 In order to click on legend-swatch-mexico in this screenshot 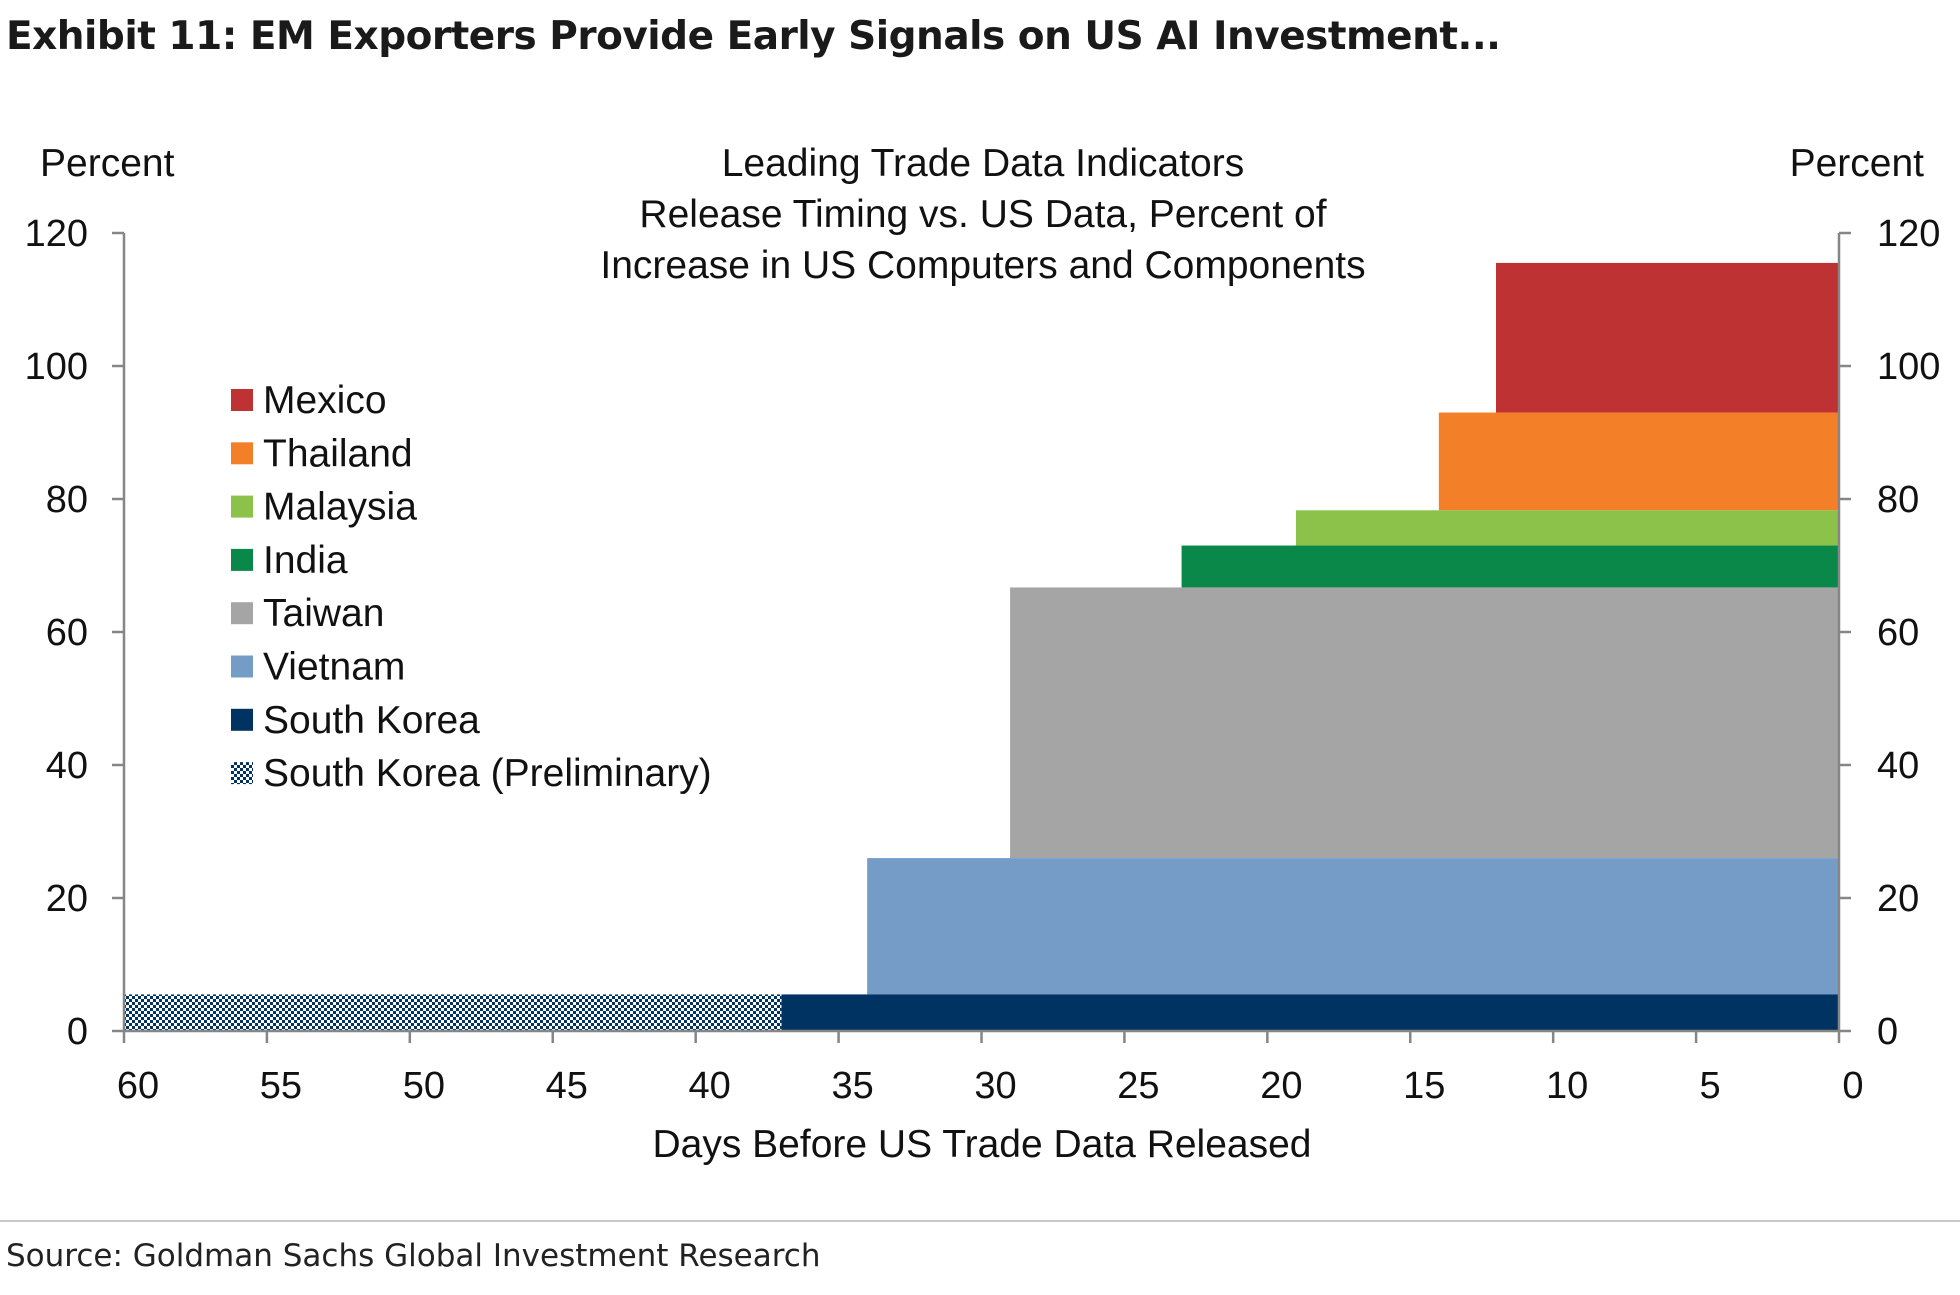, I will do `click(242, 400)`.